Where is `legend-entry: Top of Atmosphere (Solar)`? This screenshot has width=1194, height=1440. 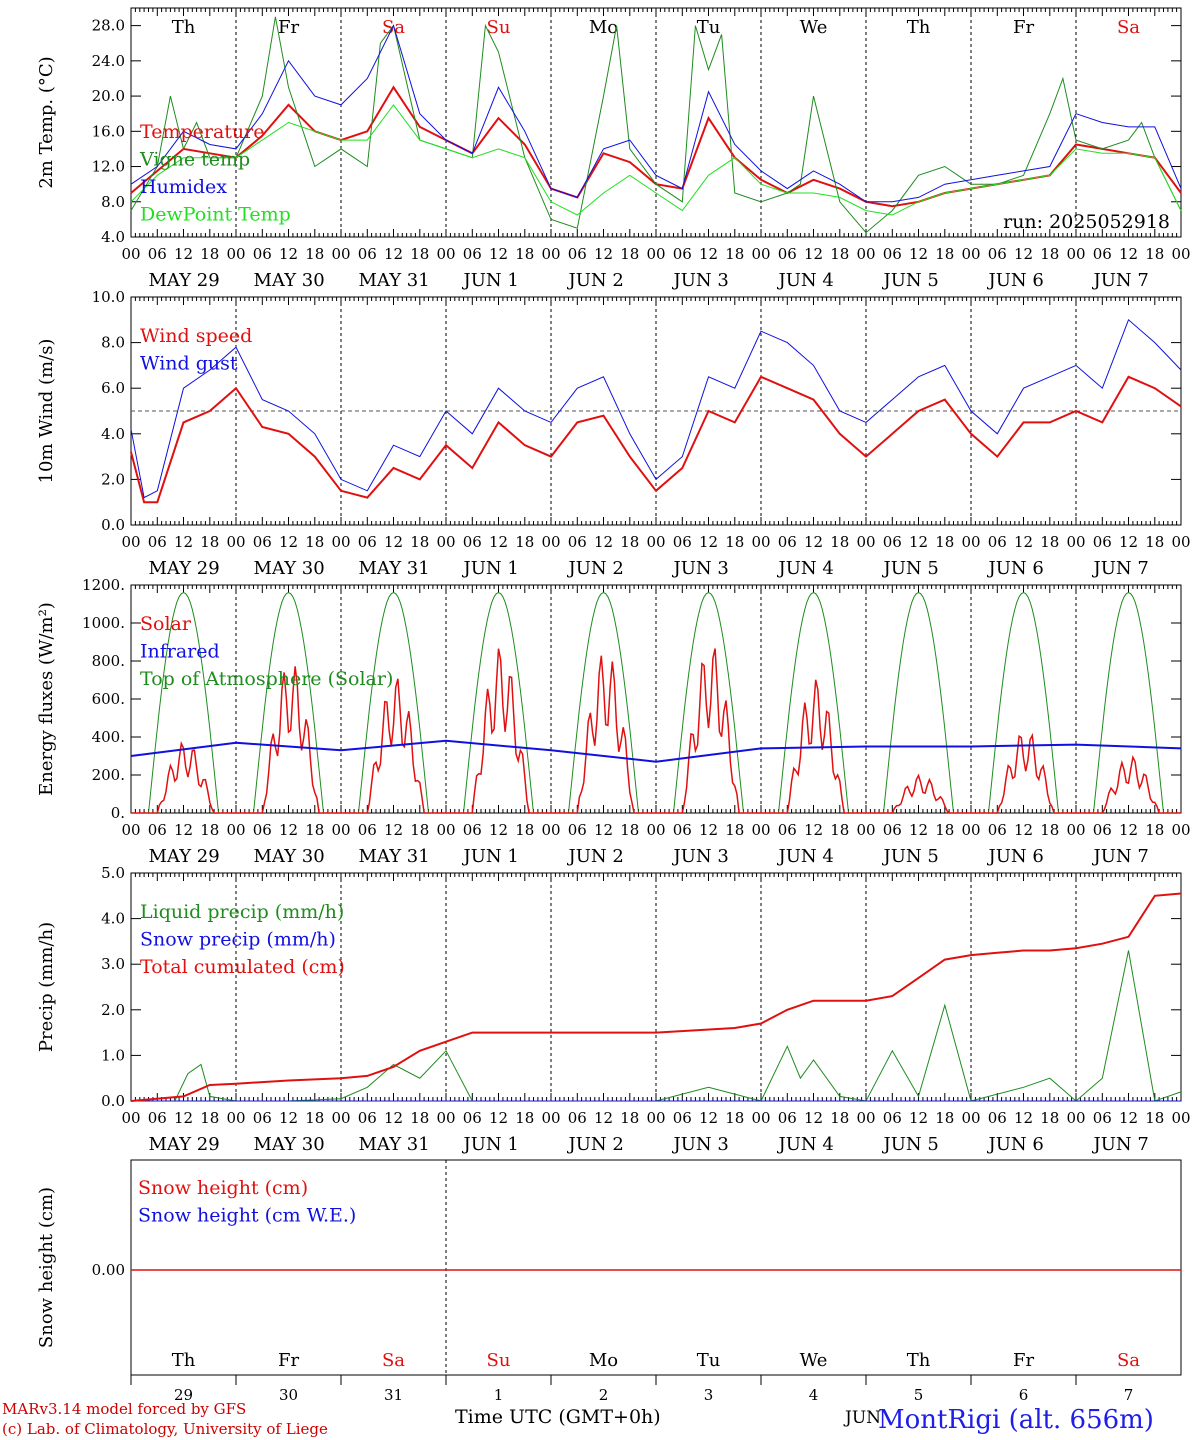
legend-entry: Top of Atmosphere (Solar) is located at coordinates (266, 679).